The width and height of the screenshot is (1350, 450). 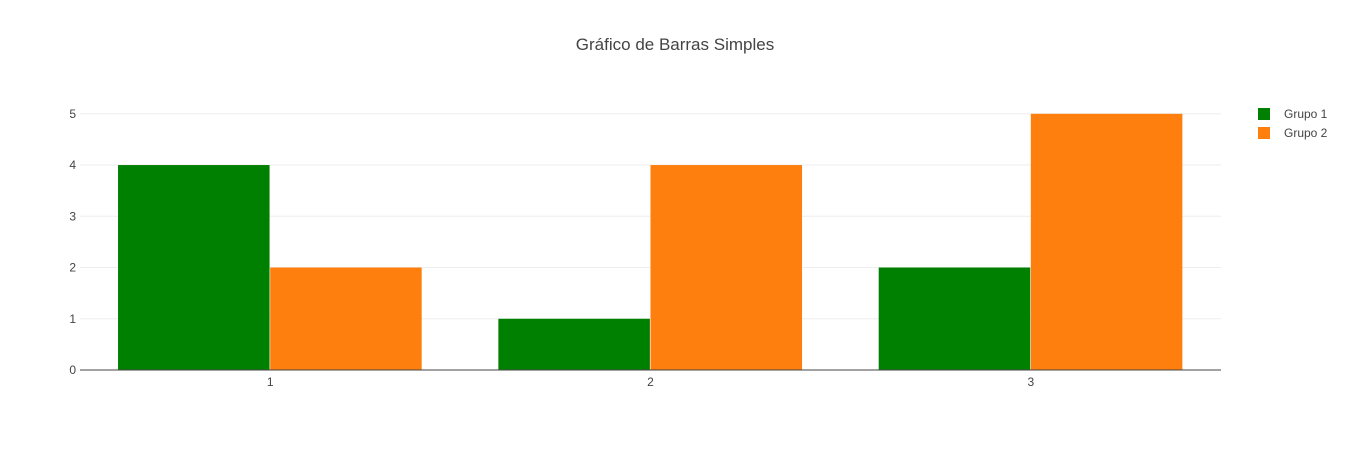 I want to click on x-tick-label: 3, so click(x=1030, y=382).